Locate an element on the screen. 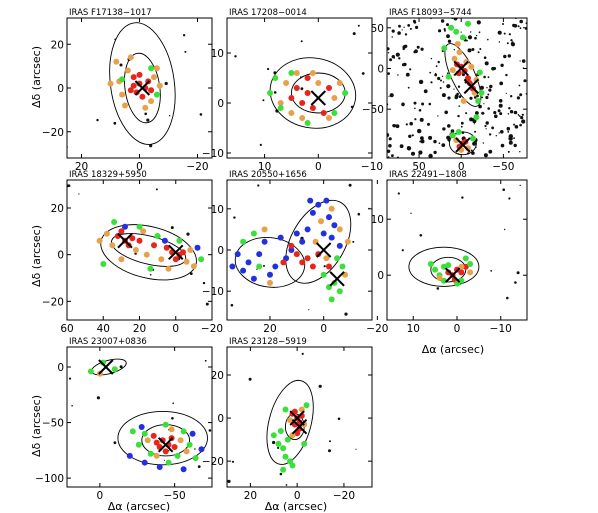 The image size is (598, 513). panel-frame is located at coordinates (457, 88).